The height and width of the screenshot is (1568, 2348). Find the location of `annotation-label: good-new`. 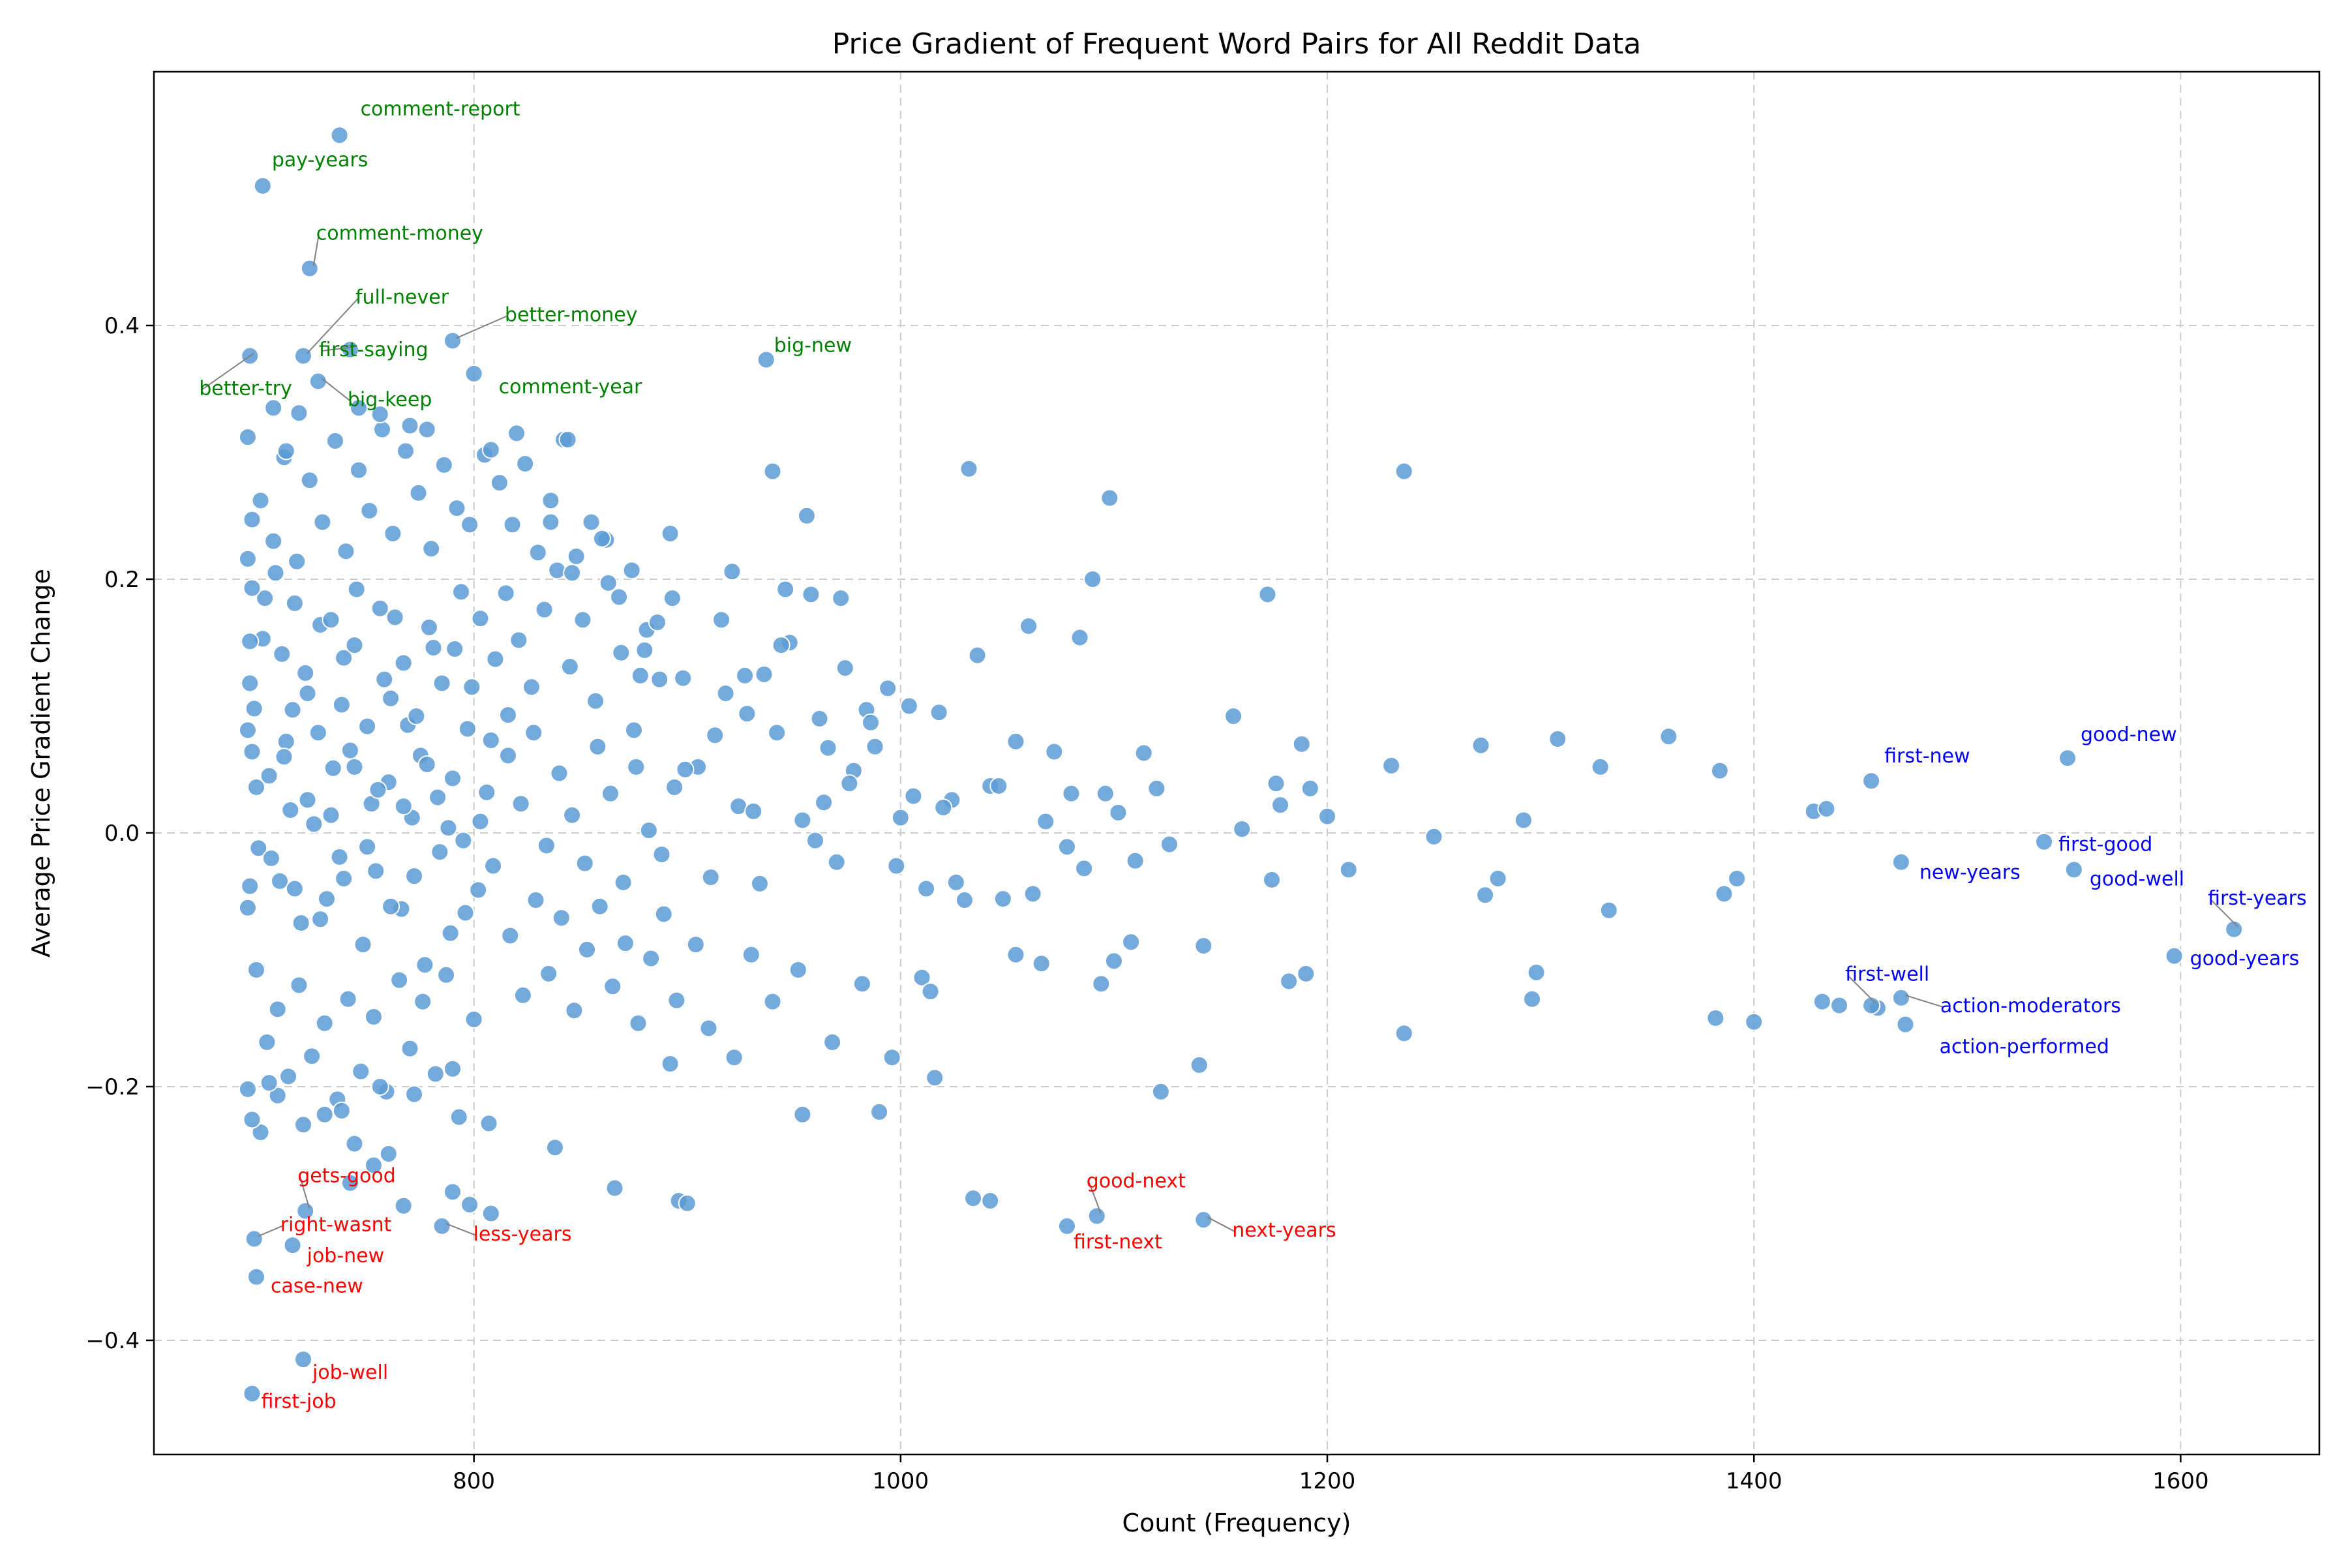

annotation-label: good-new is located at coordinates (2129, 734).